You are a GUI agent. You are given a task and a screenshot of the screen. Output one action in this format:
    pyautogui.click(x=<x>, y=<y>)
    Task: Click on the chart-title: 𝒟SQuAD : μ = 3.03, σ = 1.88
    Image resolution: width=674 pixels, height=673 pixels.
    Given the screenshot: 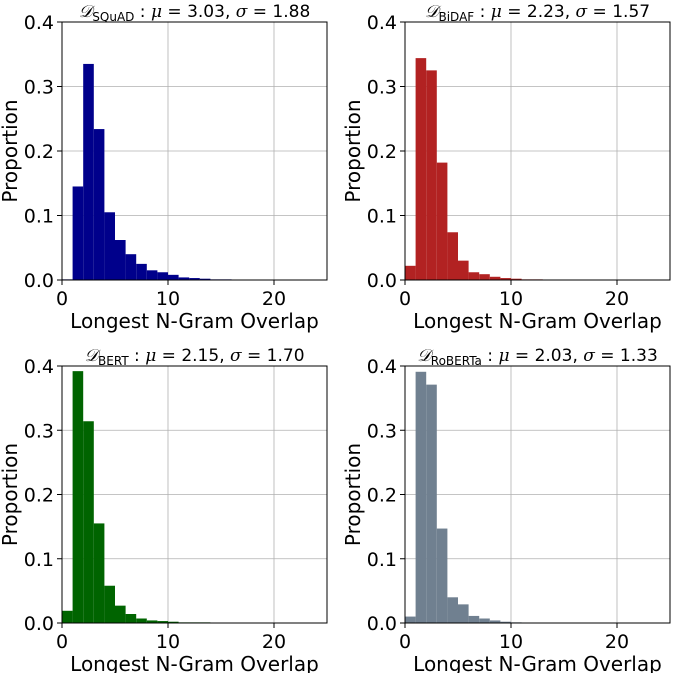 What is the action you would take?
    pyautogui.click(x=195, y=13)
    